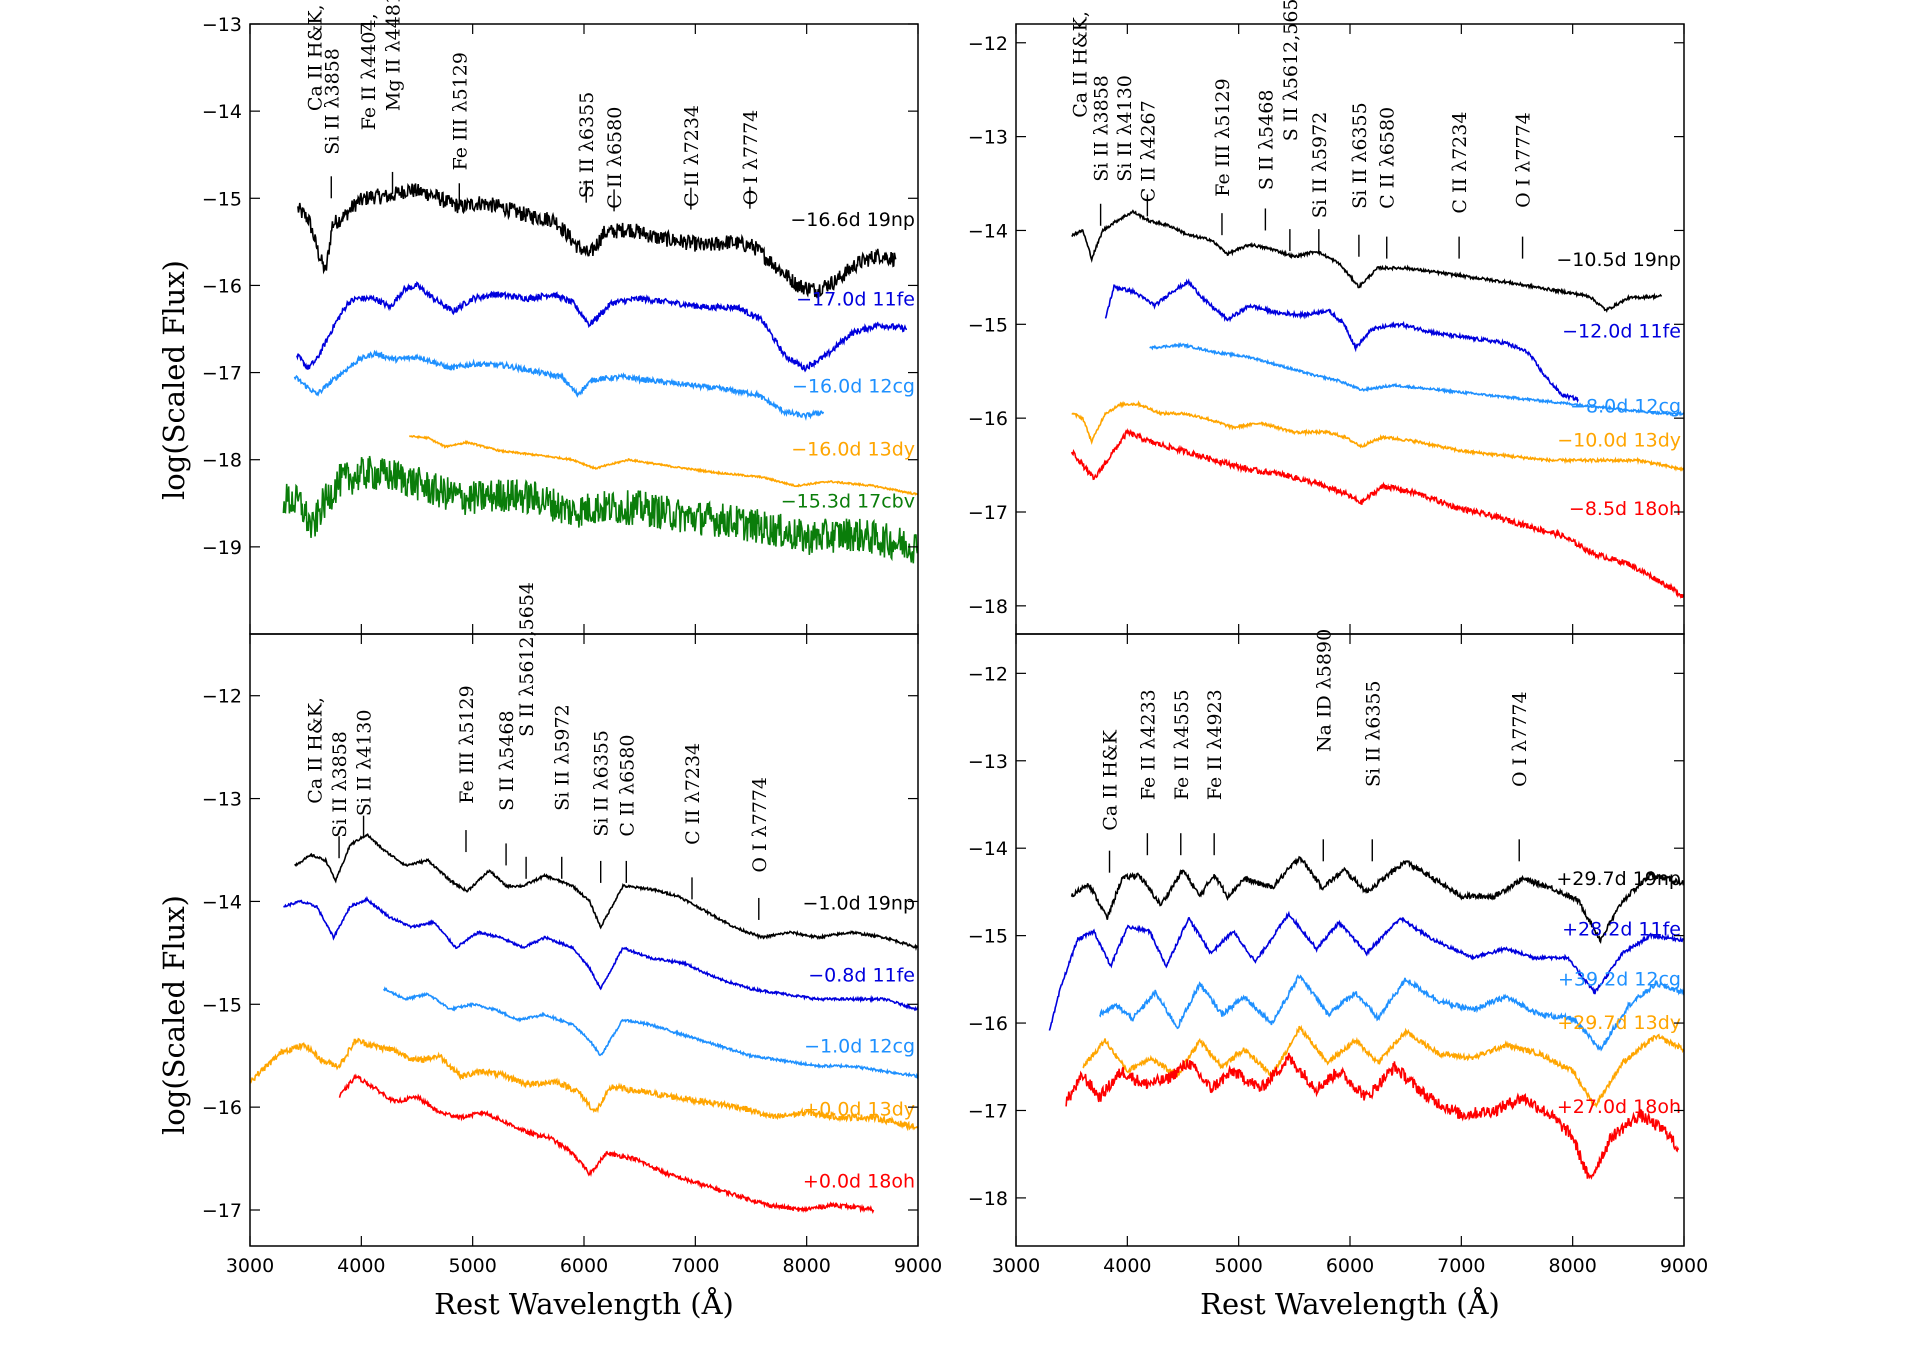 The width and height of the screenshot is (1910, 1364). I want to click on x-tick-label: 7000, so click(695, 1266).